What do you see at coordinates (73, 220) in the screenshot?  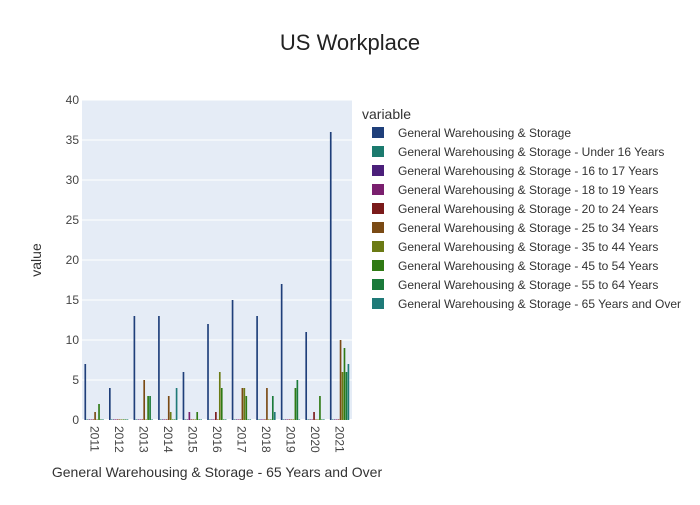 I see `y-tick-label: 25` at bounding box center [73, 220].